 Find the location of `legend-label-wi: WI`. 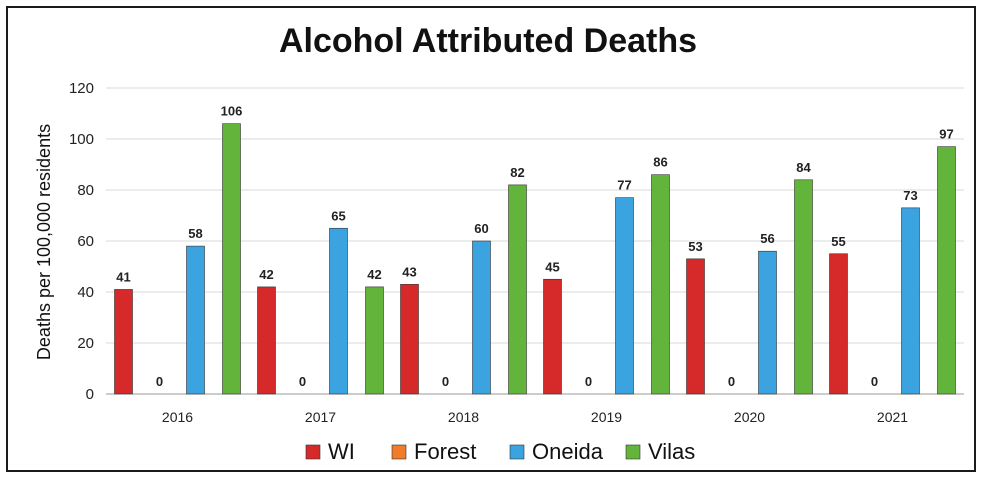

legend-label-wi: WI is located at coordinates (341, 451).